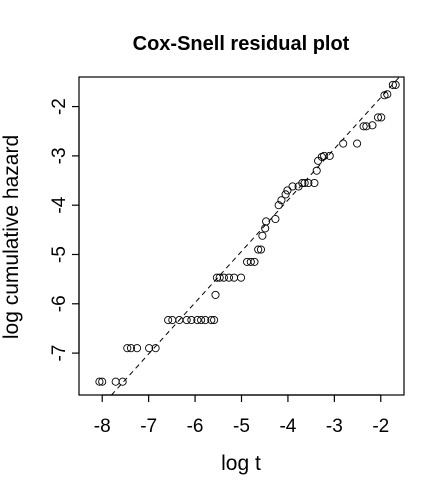 The height and width of the screenshot is (495, 445). What do you see at coordinates (380, 426) in the screenshot?
I see `x-tick-label: -2` at bounding box center [380, 426].